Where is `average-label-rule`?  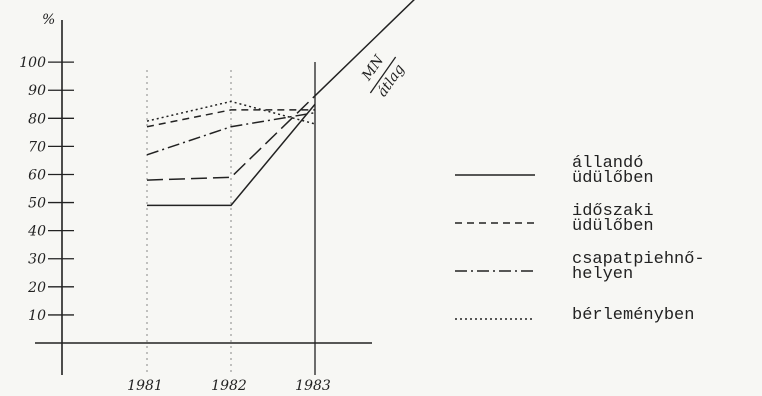
average-label-rule is located at coordinates (383, 75).